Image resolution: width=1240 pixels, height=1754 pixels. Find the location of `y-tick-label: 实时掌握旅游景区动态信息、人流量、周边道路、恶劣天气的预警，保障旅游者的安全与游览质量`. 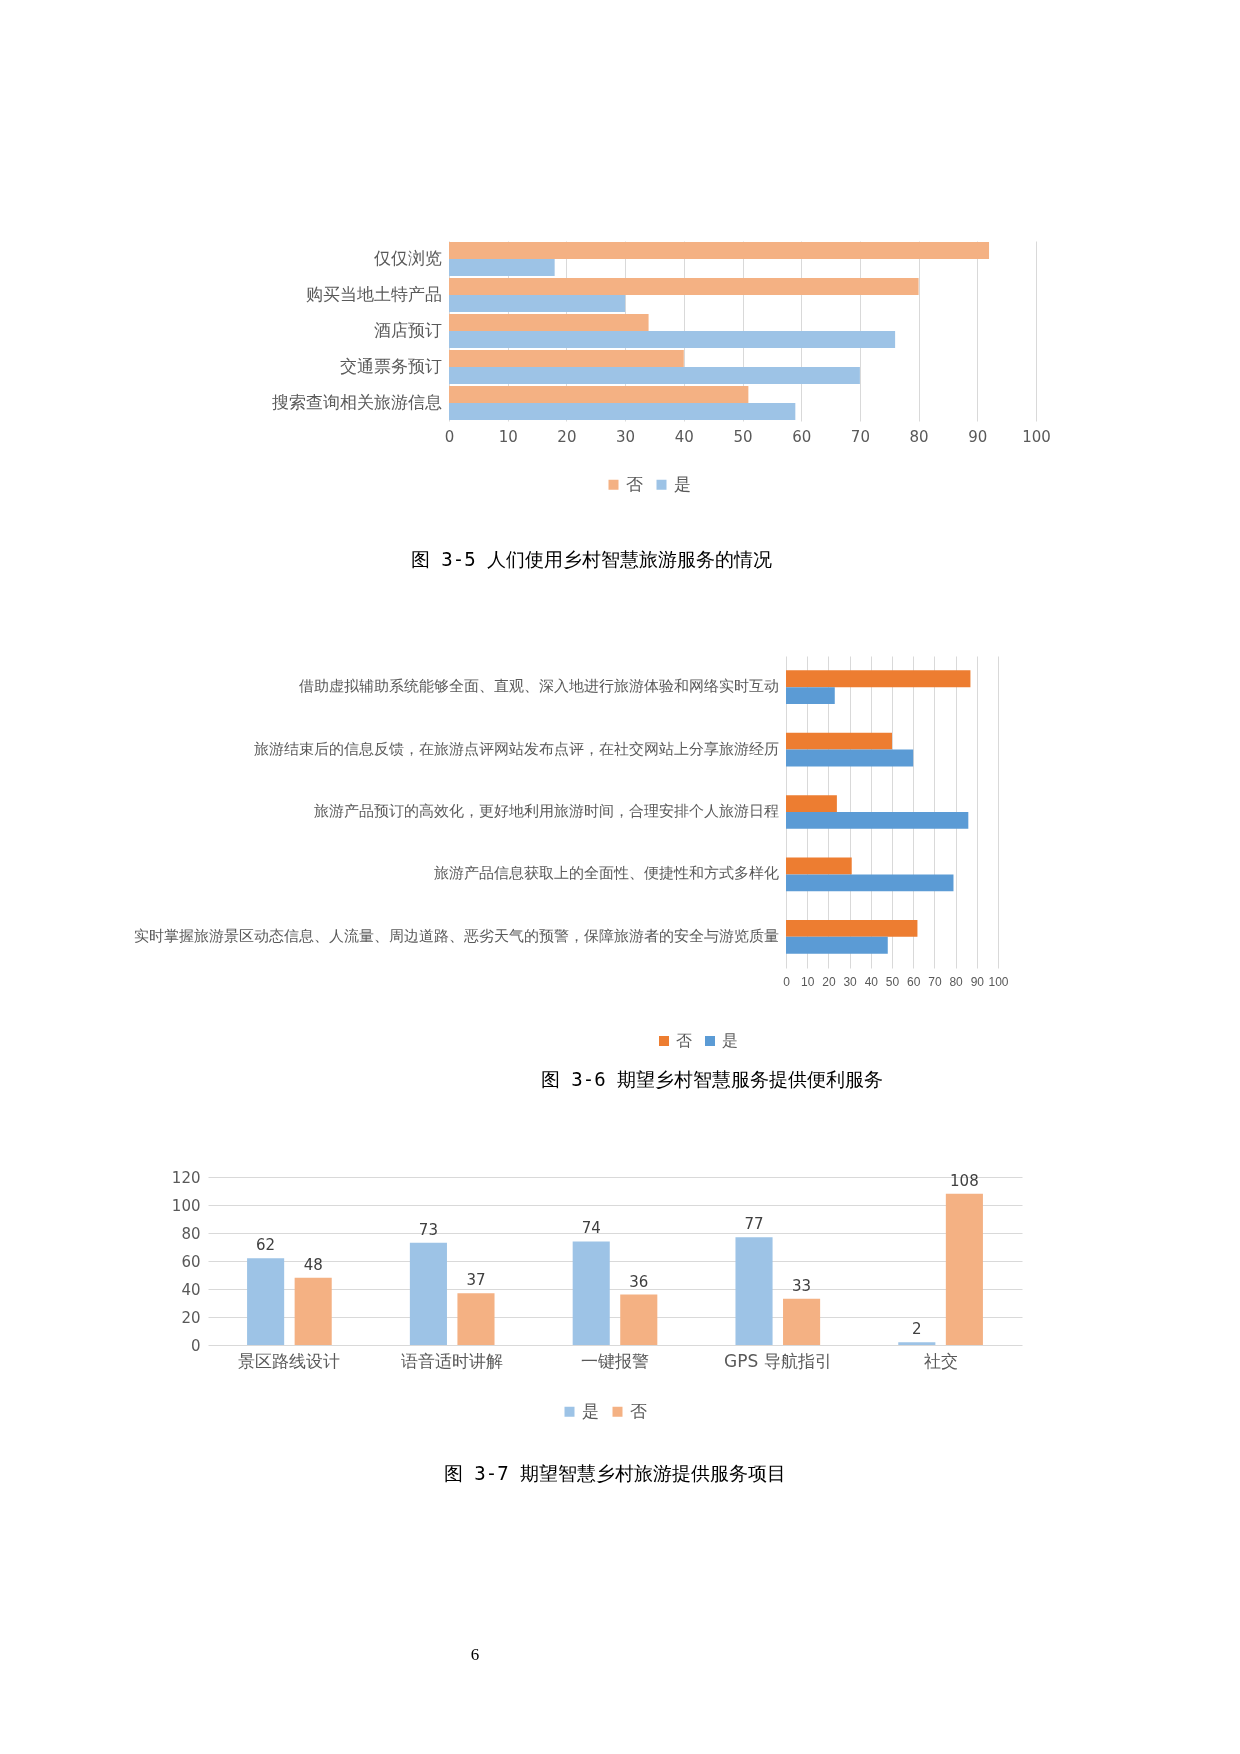

y-tick-label: 实时掌握旅游景区动态信息、人流量、周边道路、恶劣天气的预警，保障旅游者的安全与游览质量 is located at coordinates (456, 935).